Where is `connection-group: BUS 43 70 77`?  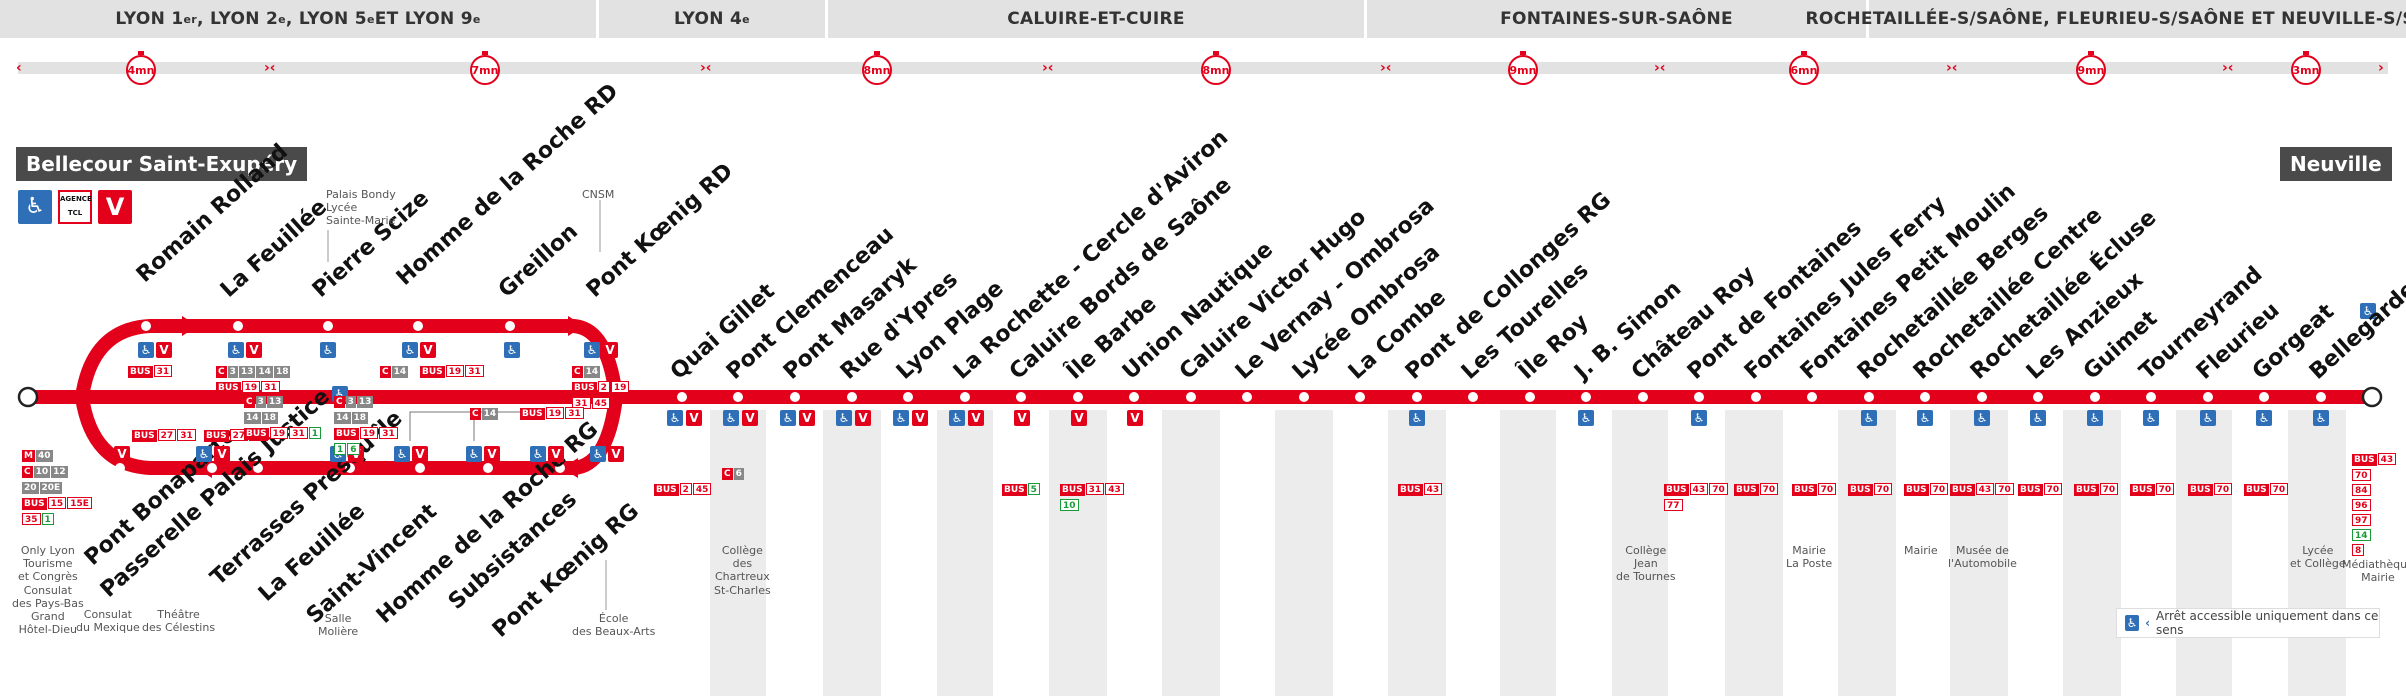 connection-group: BUS 43 70 77 is located at coordinates (1696, 495).